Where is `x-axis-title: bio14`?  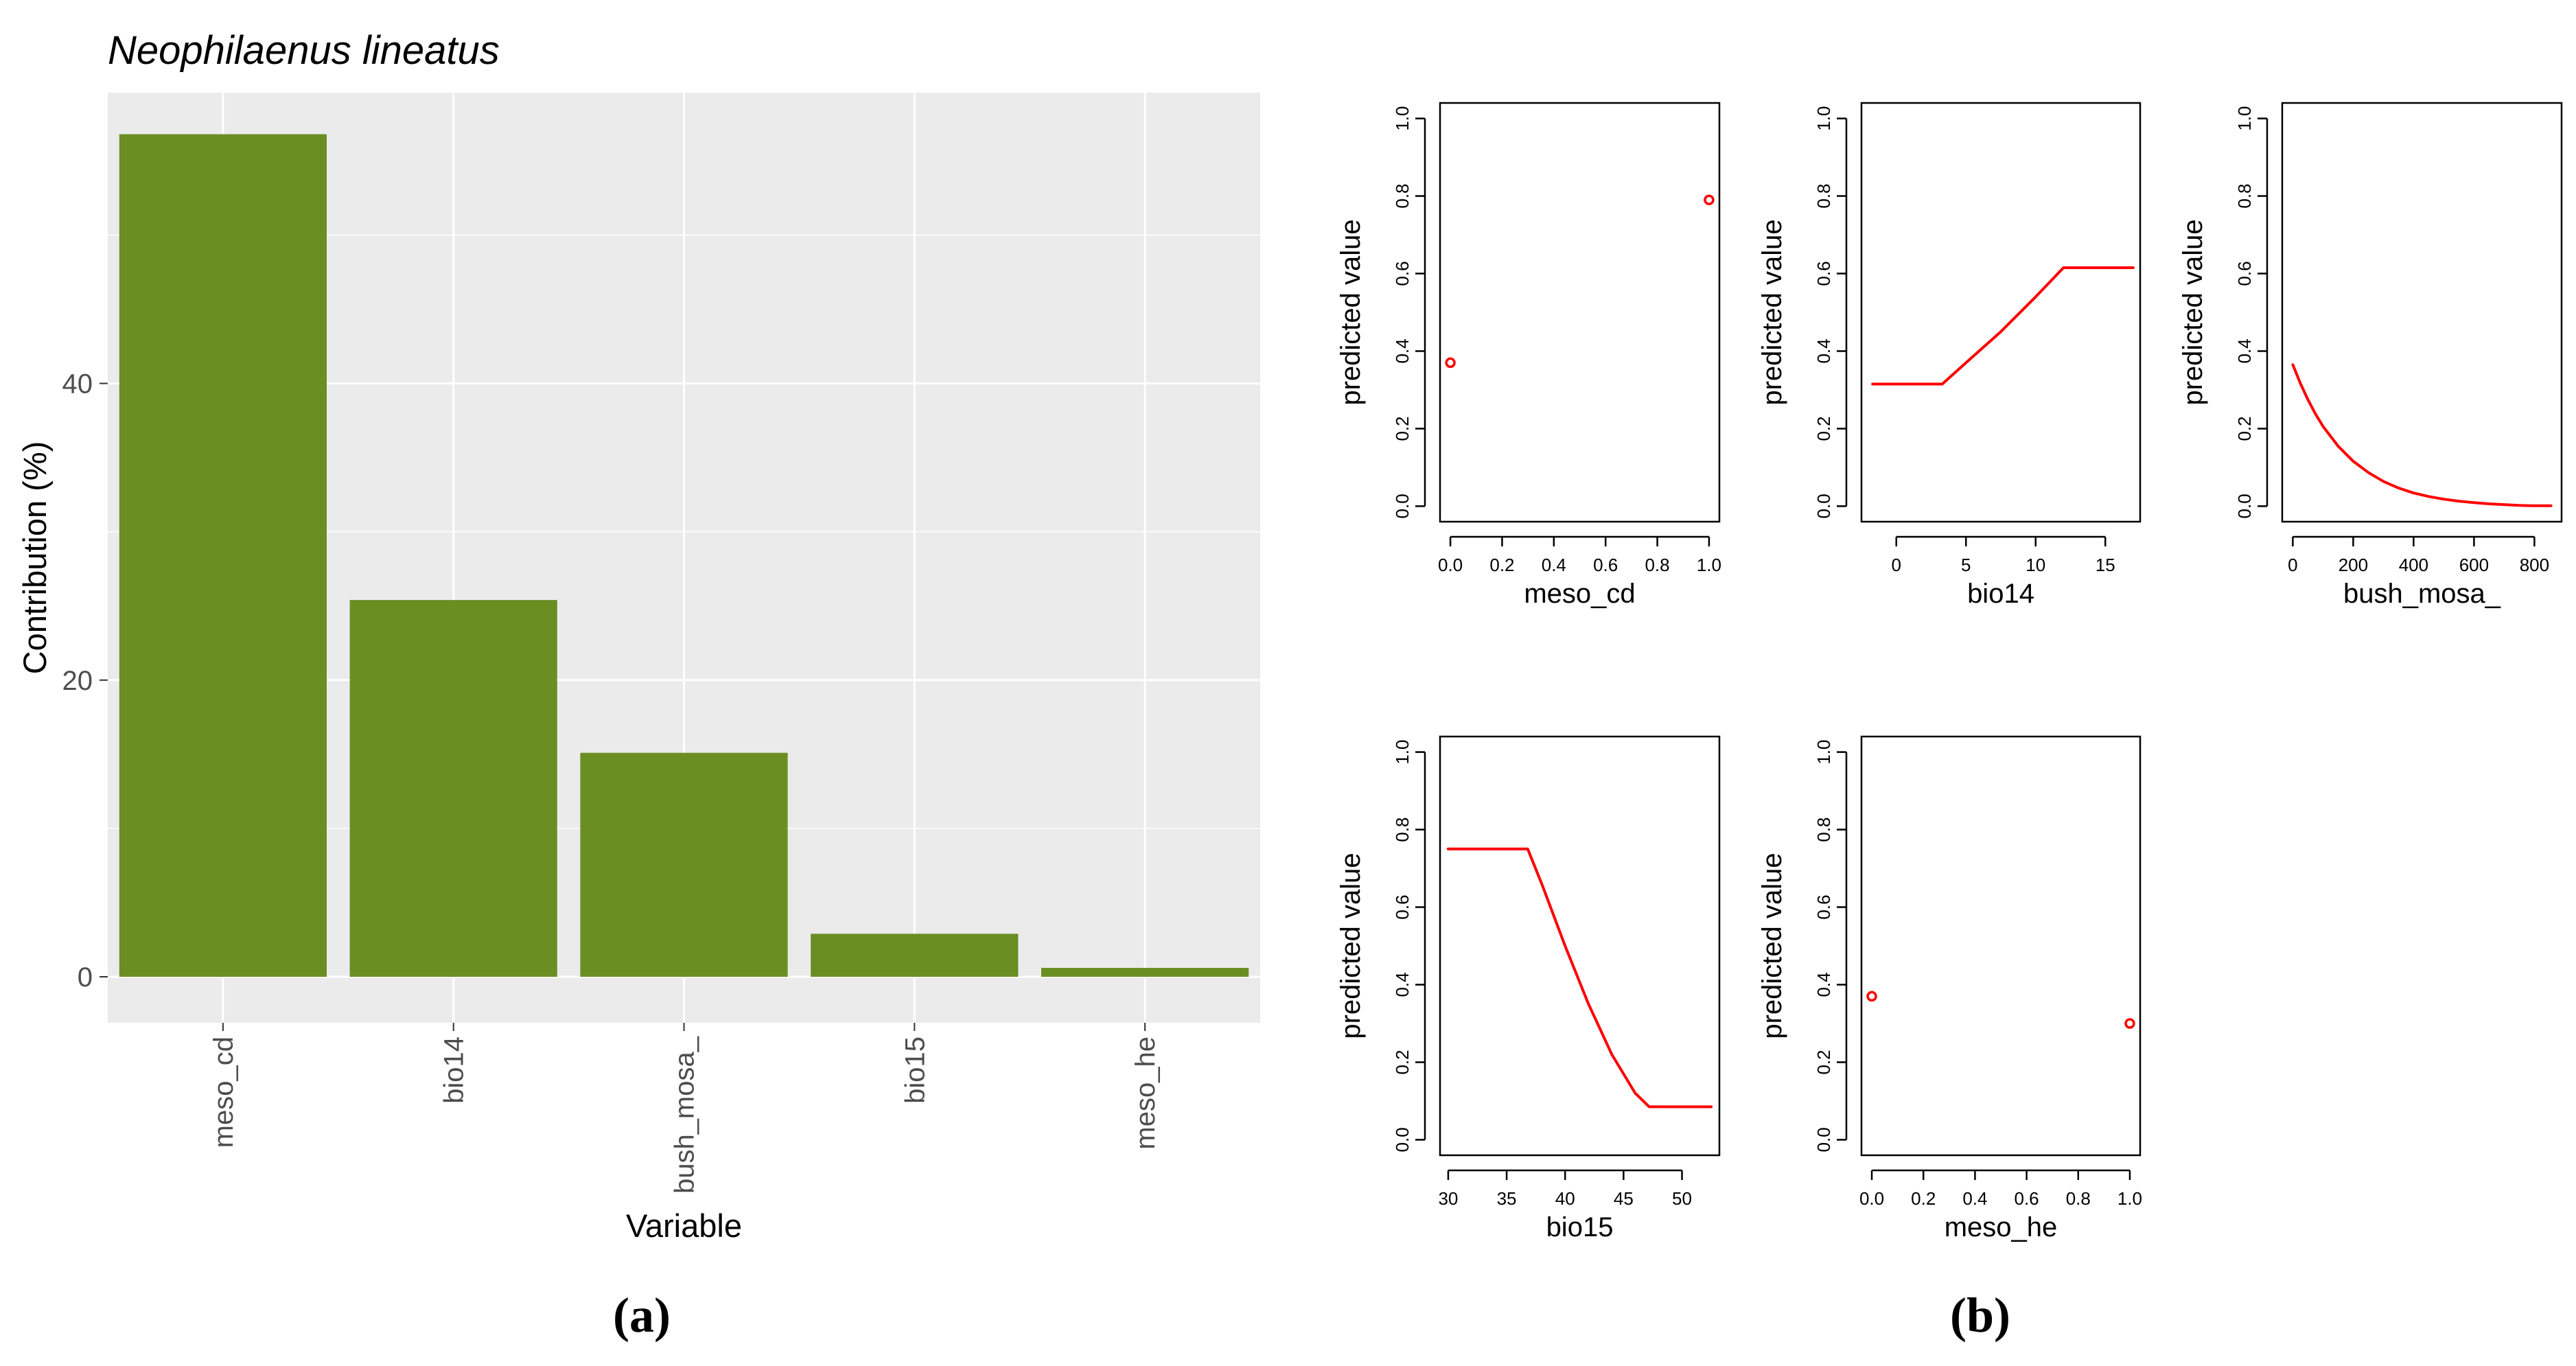
x-axis-title: bio14 is located at coordinates (2000, 594).